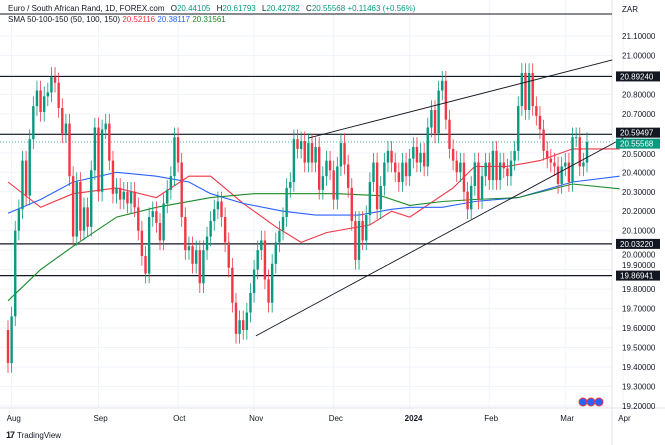 This screenshot has width=665, height=445. I want to click on price-tick-label: 19.90000, so click(639, 265).